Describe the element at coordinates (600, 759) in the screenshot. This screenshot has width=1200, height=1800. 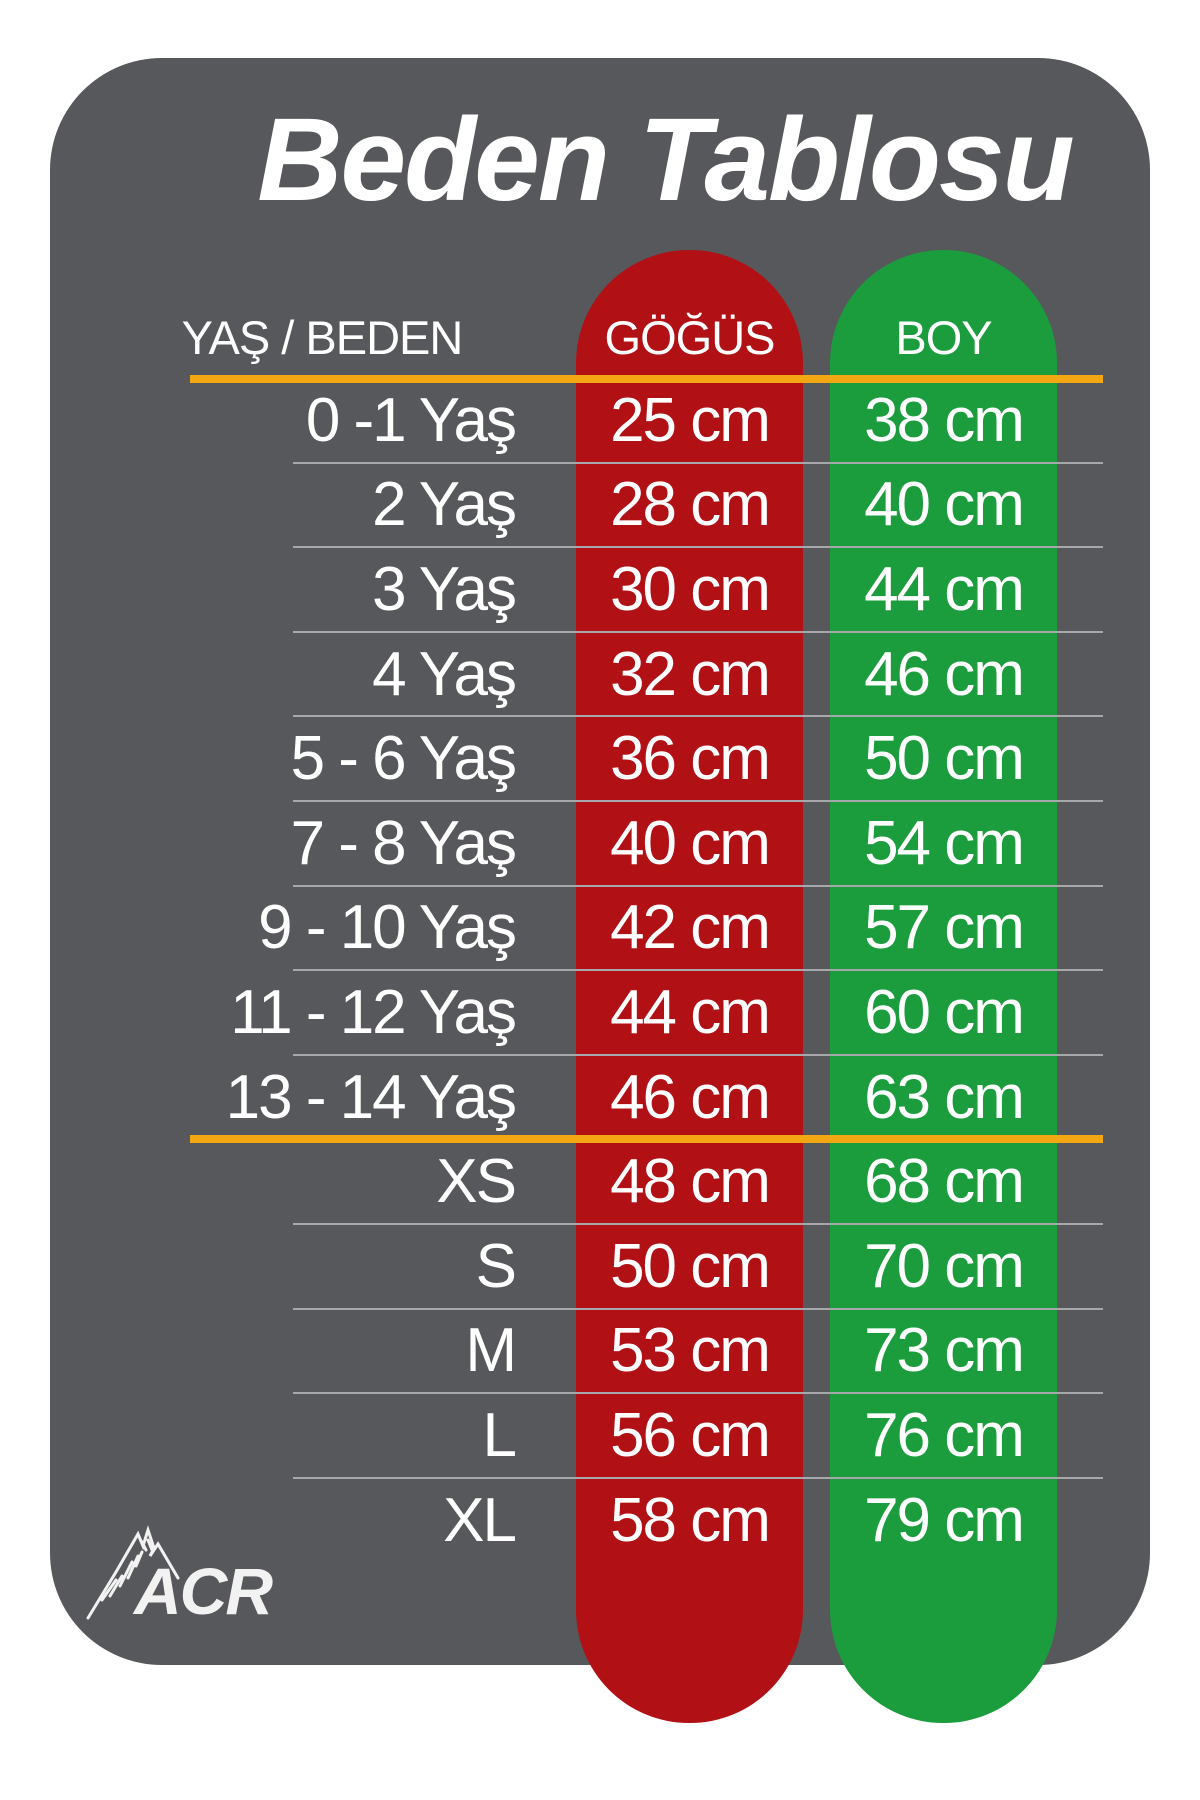
I see `table-row: 5 - 6 Yaş 36 cm 50 cm` at that location.